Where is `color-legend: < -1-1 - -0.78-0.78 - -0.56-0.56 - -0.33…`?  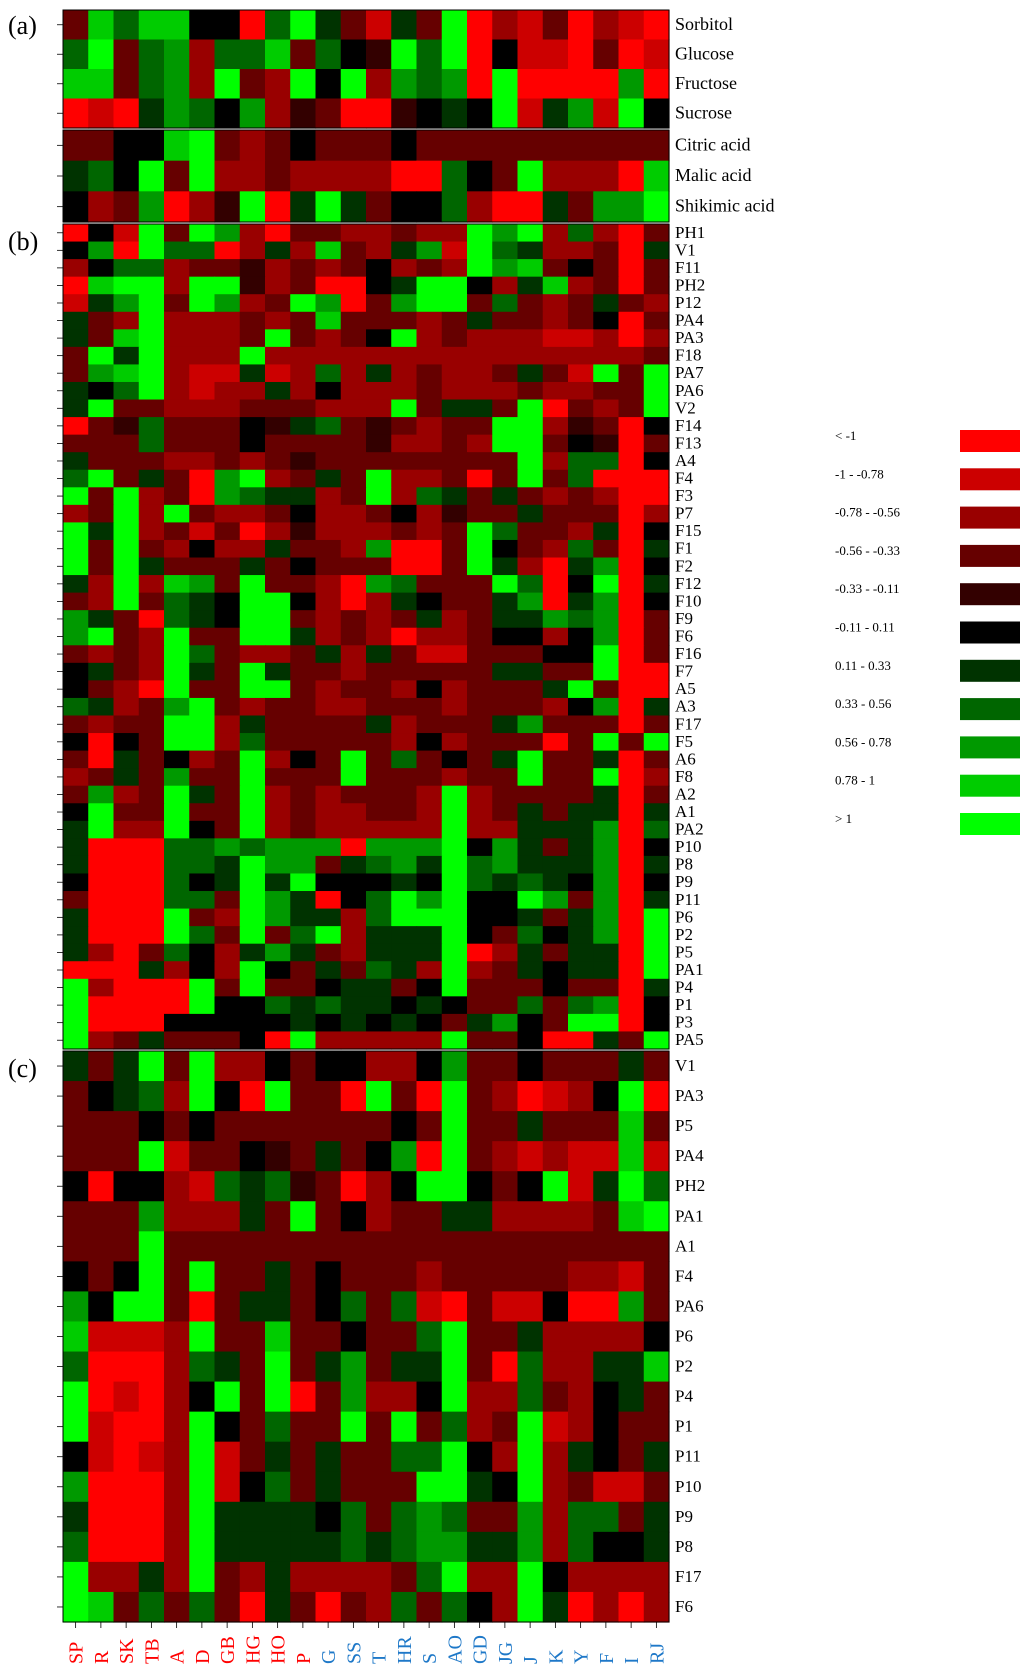
color-legend: < -1-1 - -0.78-0.78 - -0.56-0.56 - -0.33… is located at coordinates (927, 631).